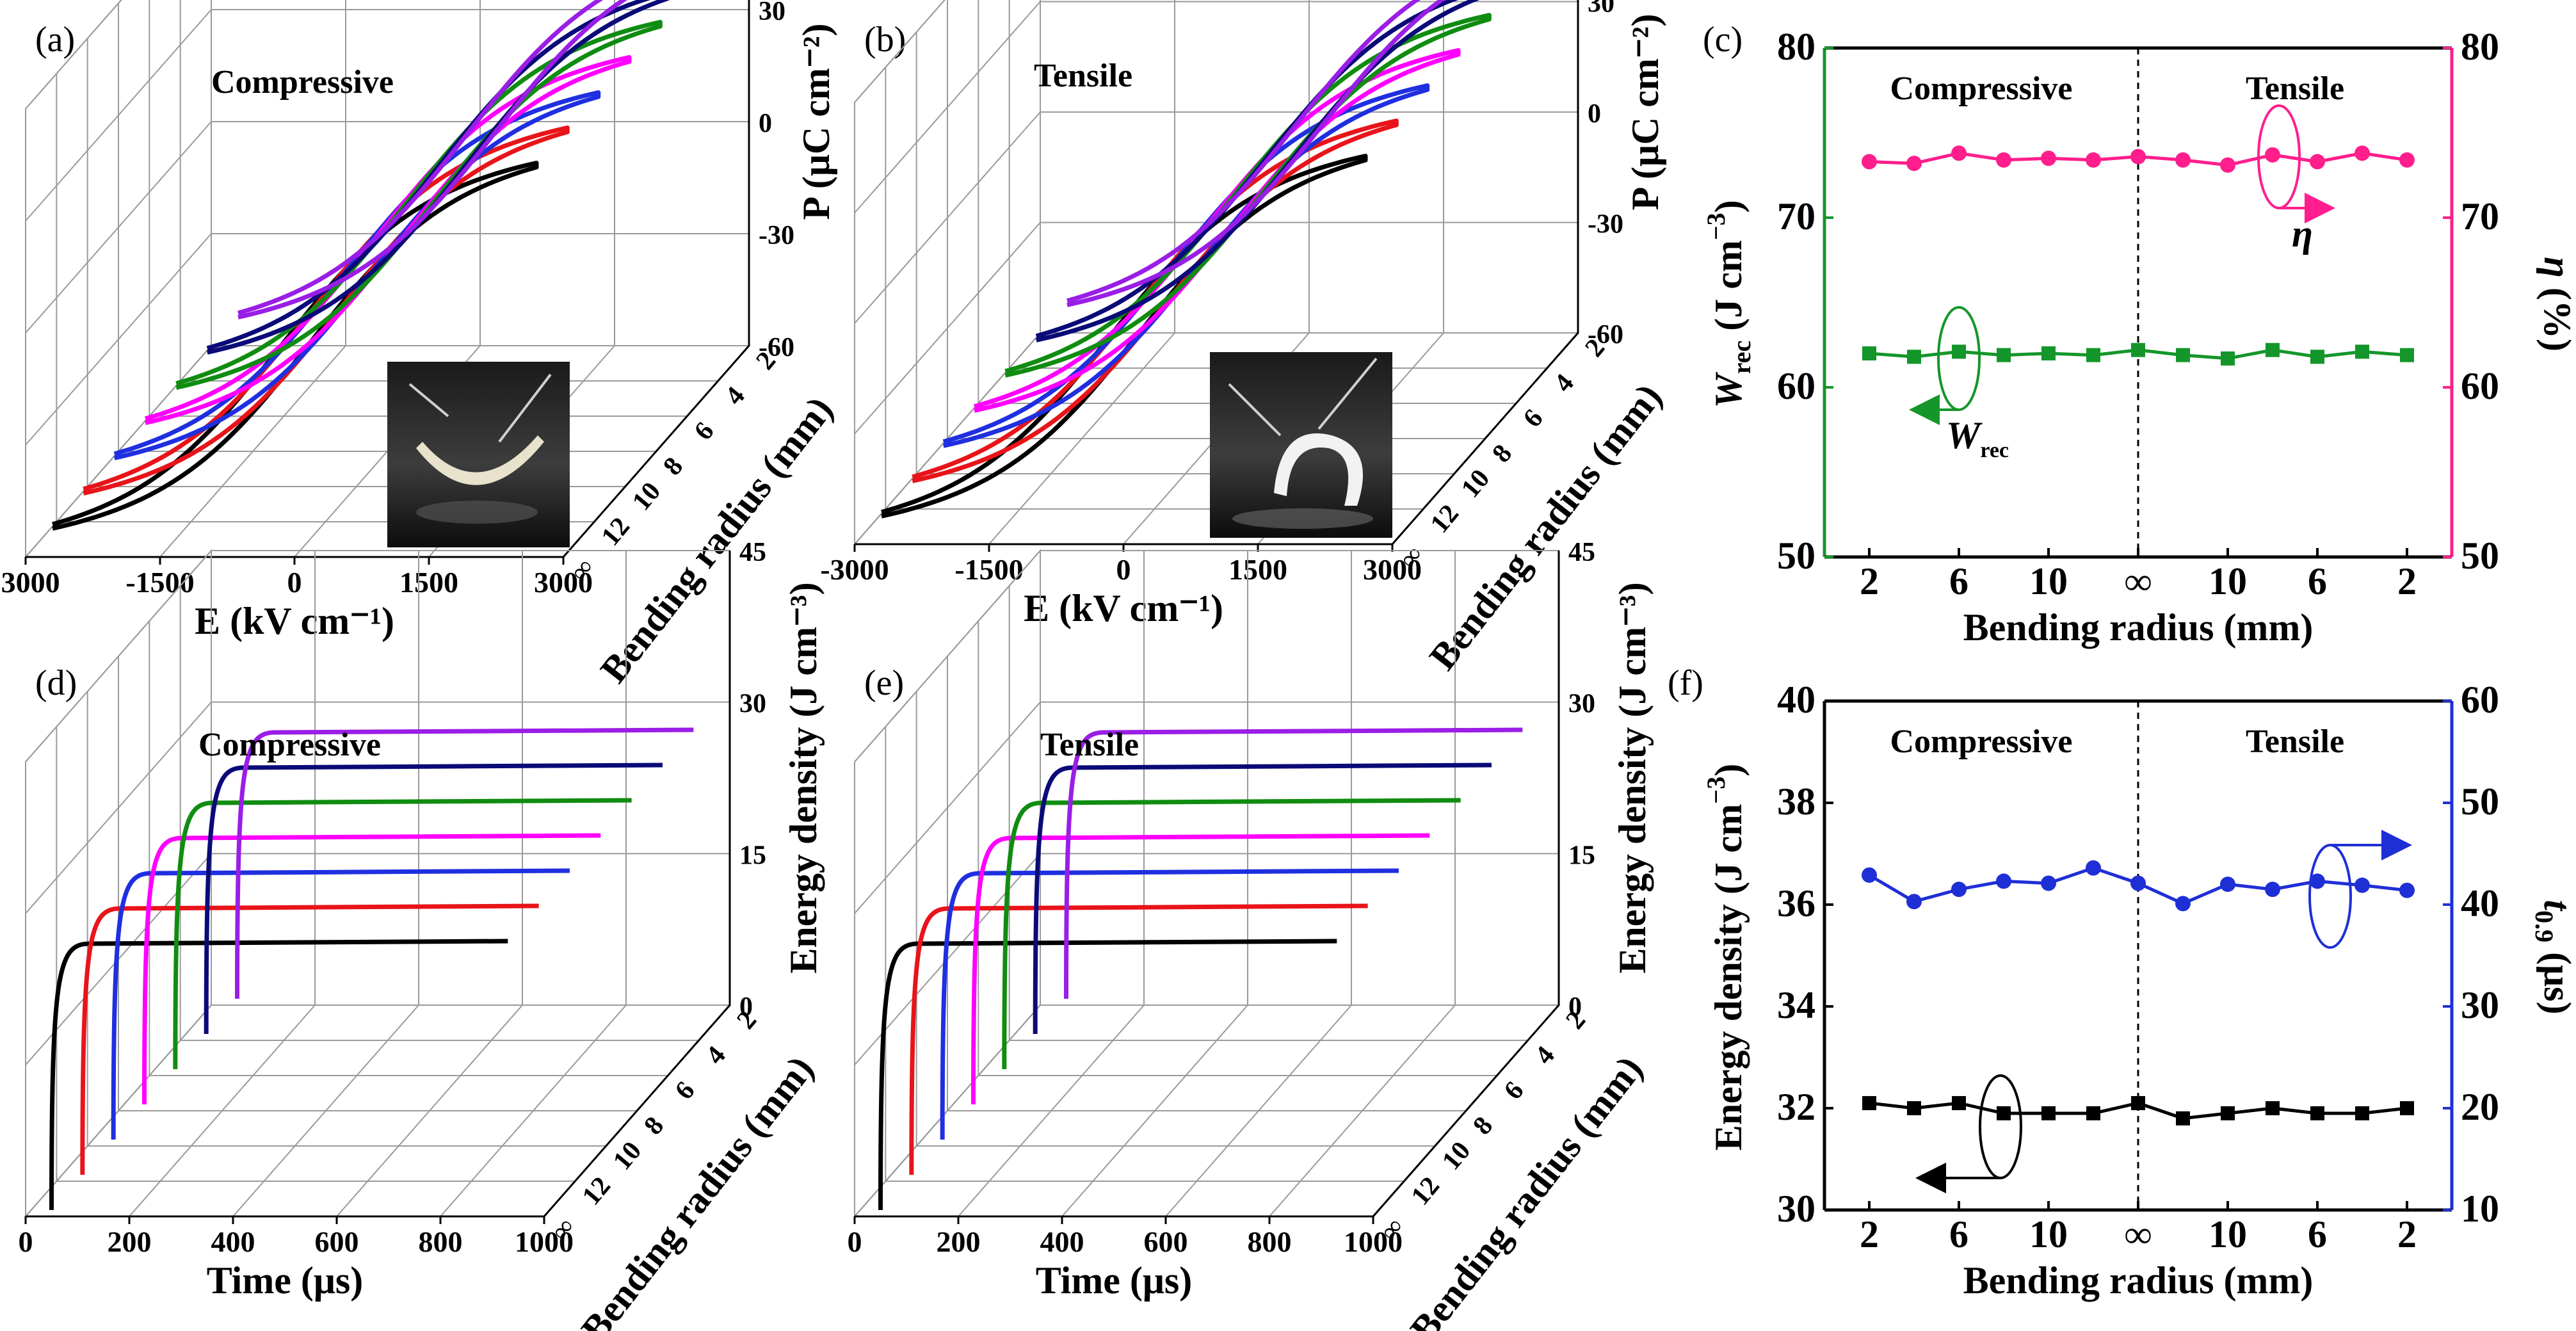  What do you see at coordinates (2138, 581) in the screenshot?
I see `x-tick-label: ∞` at bounding box center [2138, 581].